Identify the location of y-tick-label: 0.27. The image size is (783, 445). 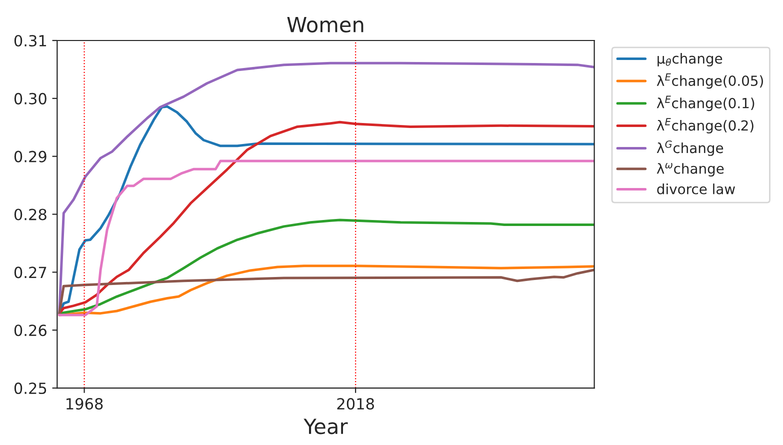
(30, 272).